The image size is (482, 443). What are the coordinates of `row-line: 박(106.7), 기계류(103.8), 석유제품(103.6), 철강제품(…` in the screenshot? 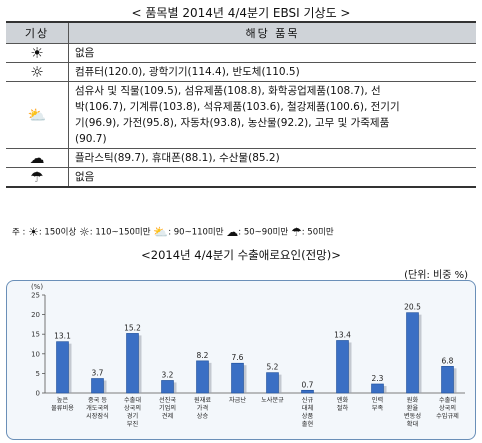 It's located at (237, 107).